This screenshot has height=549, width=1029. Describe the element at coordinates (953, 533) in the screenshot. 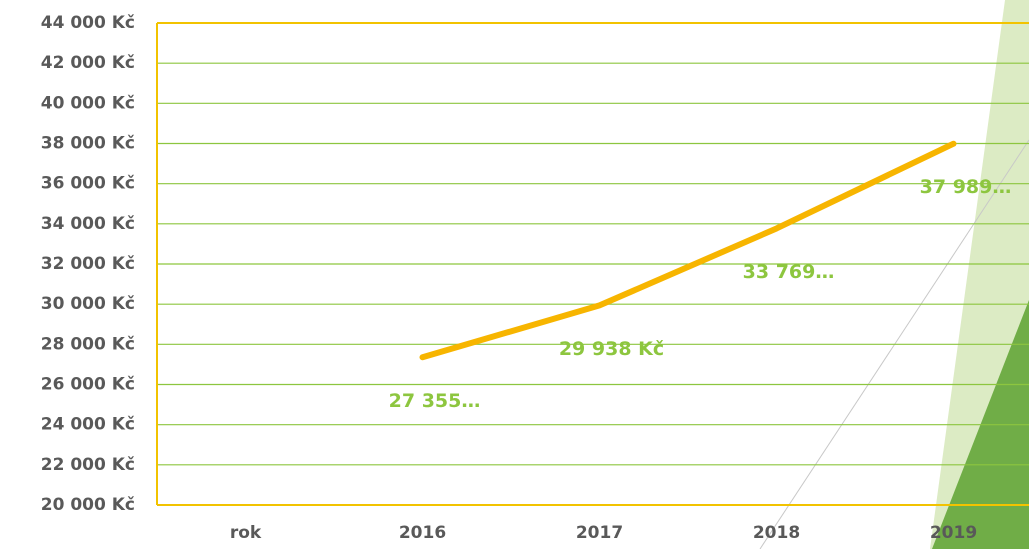

I see `x-tick-label: 2019` at that location.